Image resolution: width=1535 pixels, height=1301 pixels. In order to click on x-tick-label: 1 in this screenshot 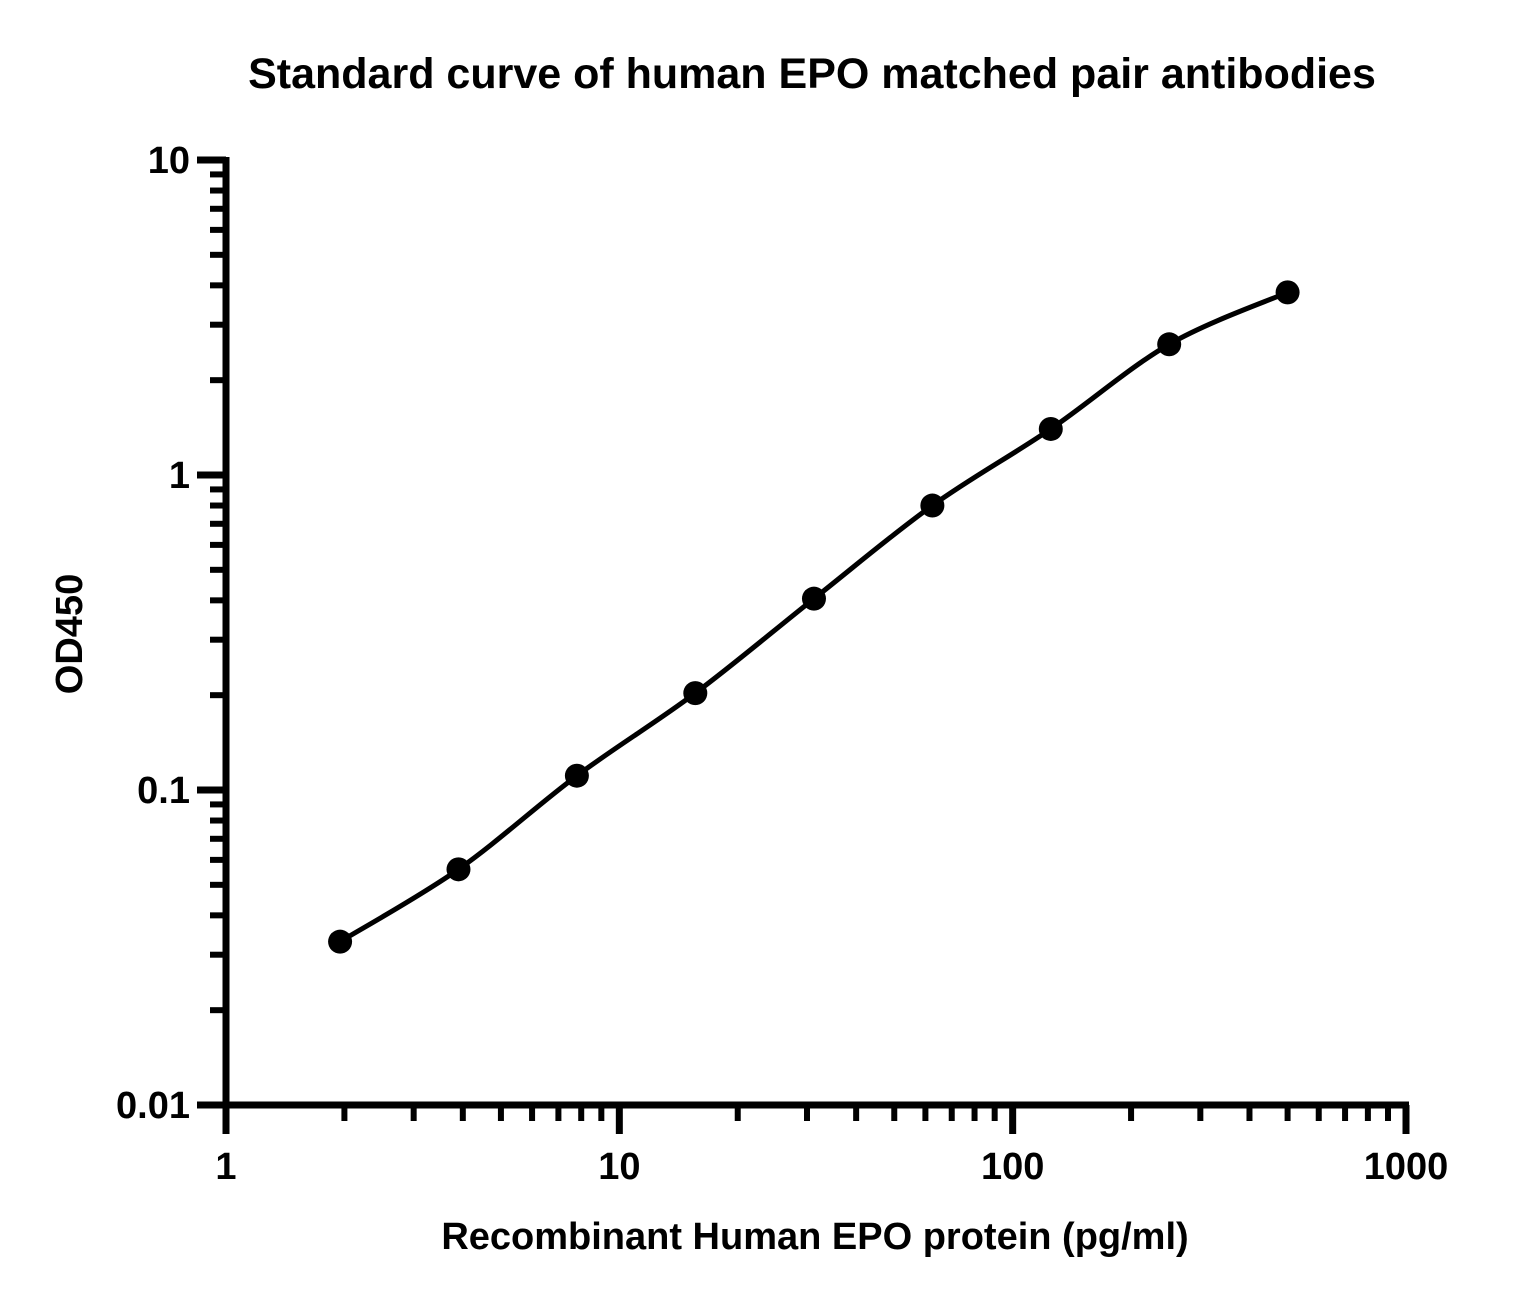, I will do `click(225, 1167)`.